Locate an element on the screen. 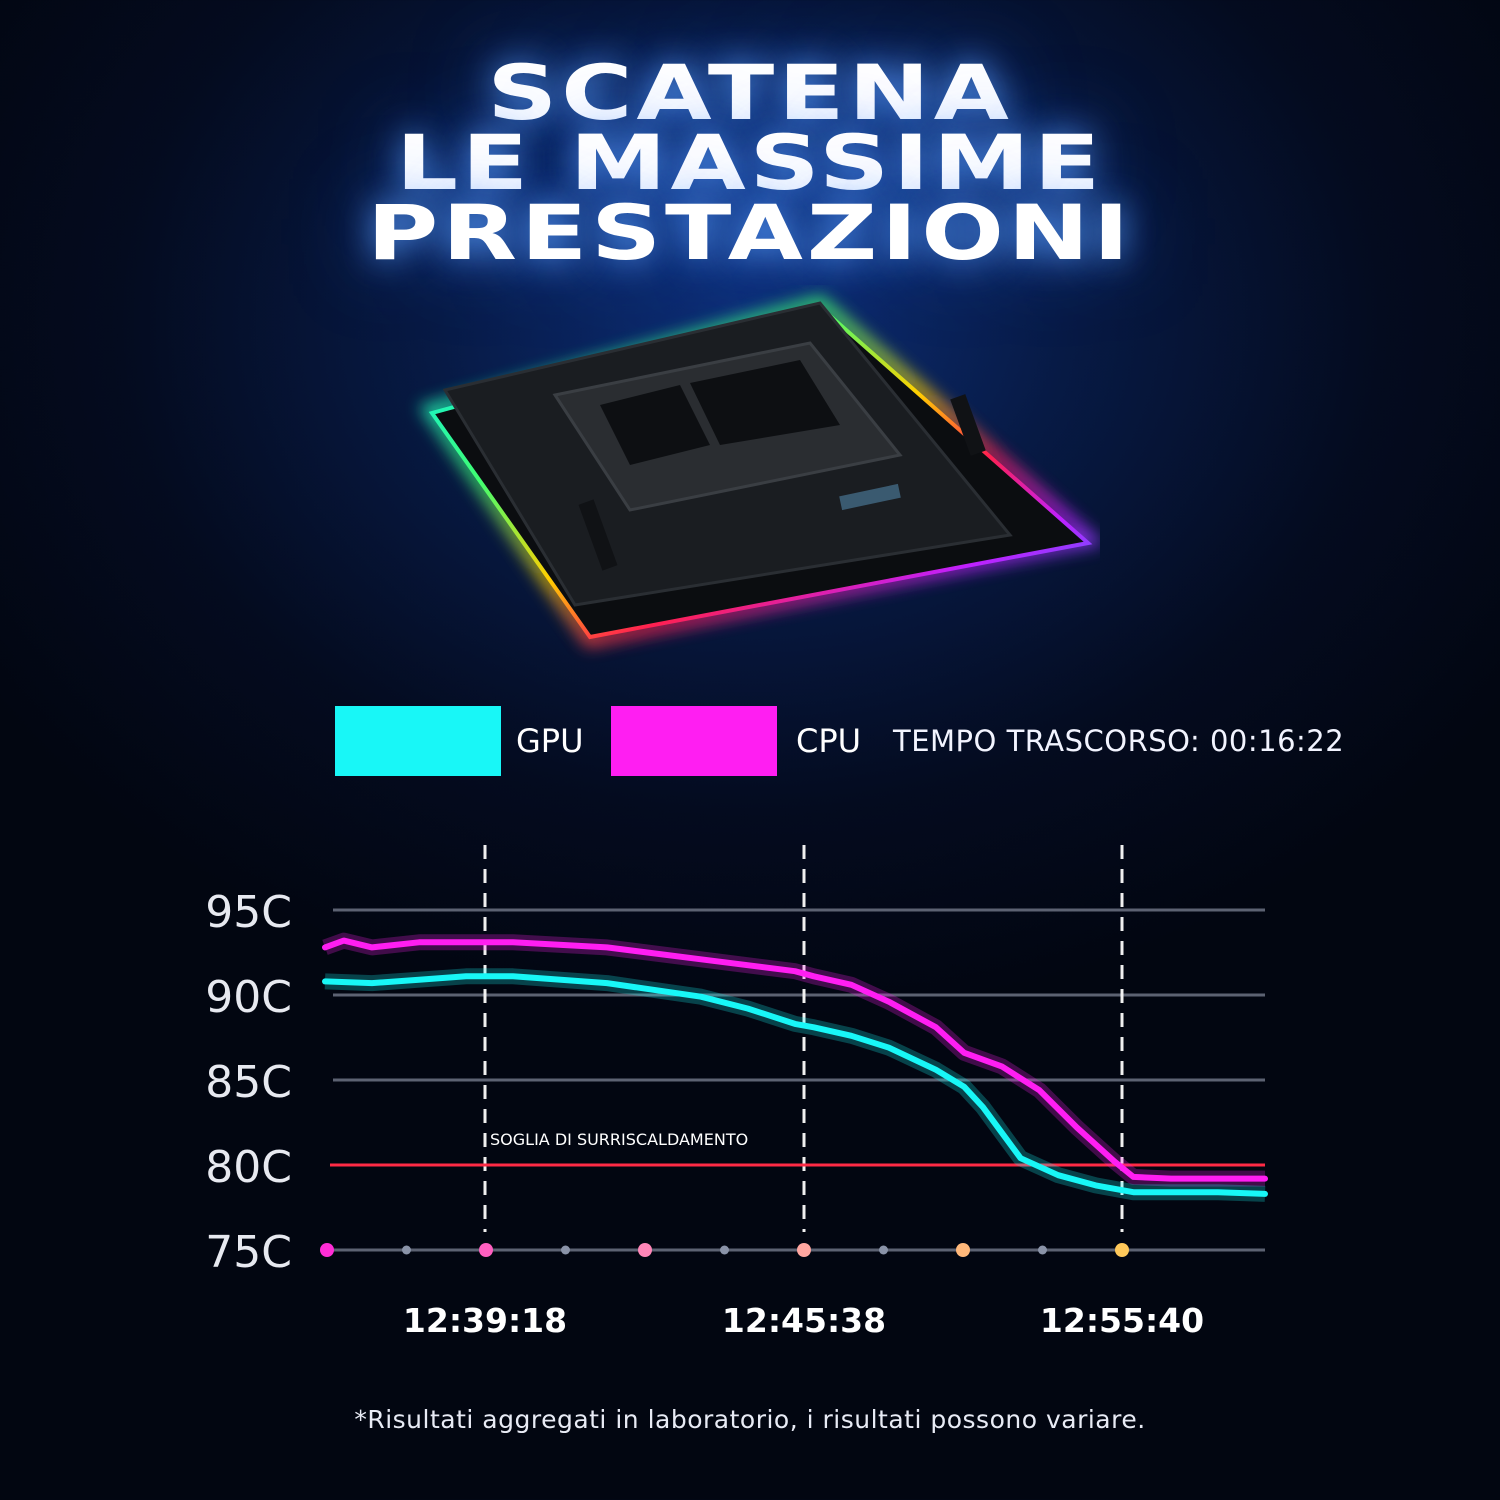 The image size is (1500, 1500). x-time-label: 12:55:40 is located at coordinates (1122, 1320).